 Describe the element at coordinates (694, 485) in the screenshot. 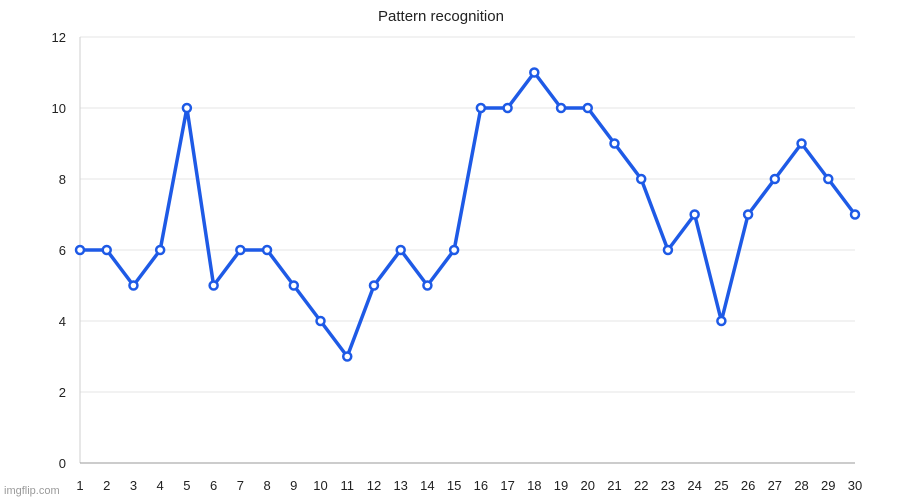

I see `x-tick-label: 24` at that location.